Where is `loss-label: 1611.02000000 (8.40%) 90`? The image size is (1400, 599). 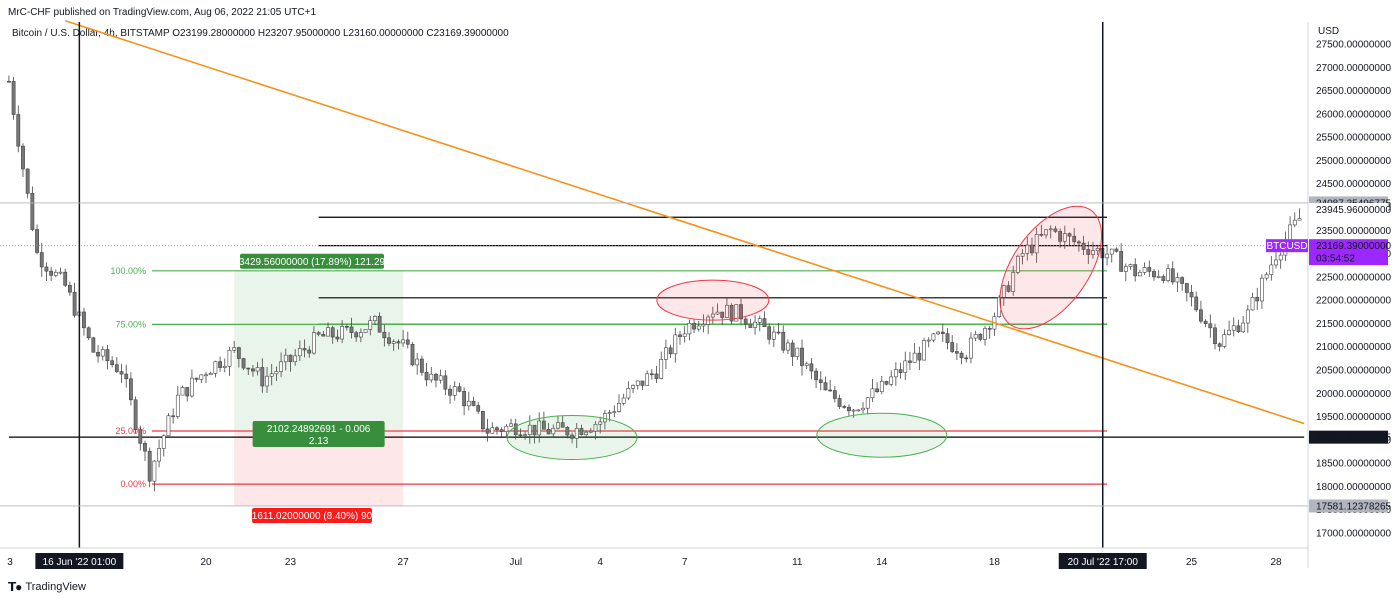
loss-label: 1611.02000000 (8.40%) 90 is located at coordinates (312, 516).